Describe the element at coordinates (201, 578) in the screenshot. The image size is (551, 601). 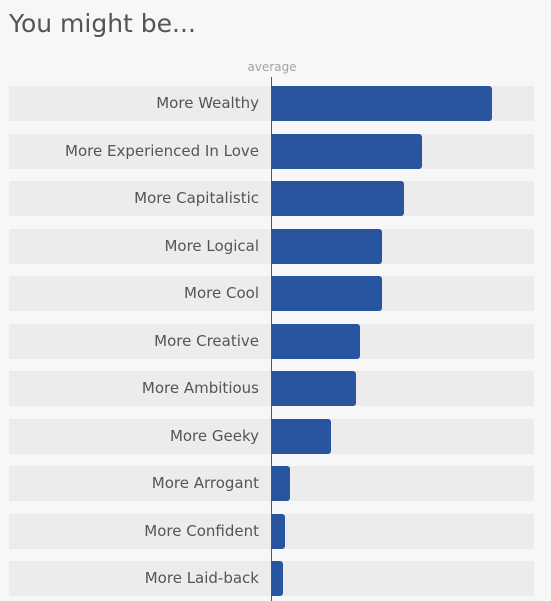
I see `category-label: More Laid-back` at that location.